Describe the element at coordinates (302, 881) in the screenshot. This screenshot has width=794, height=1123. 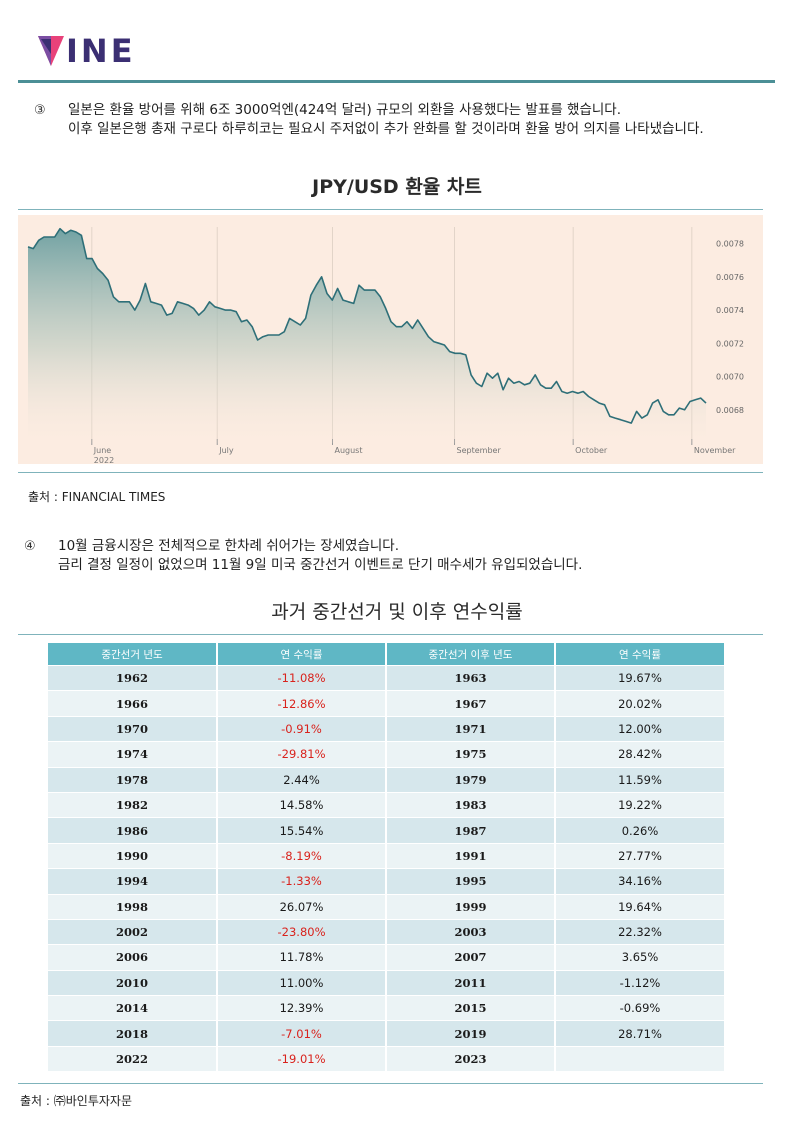
I see `return-cell: -1.33%` at that location.